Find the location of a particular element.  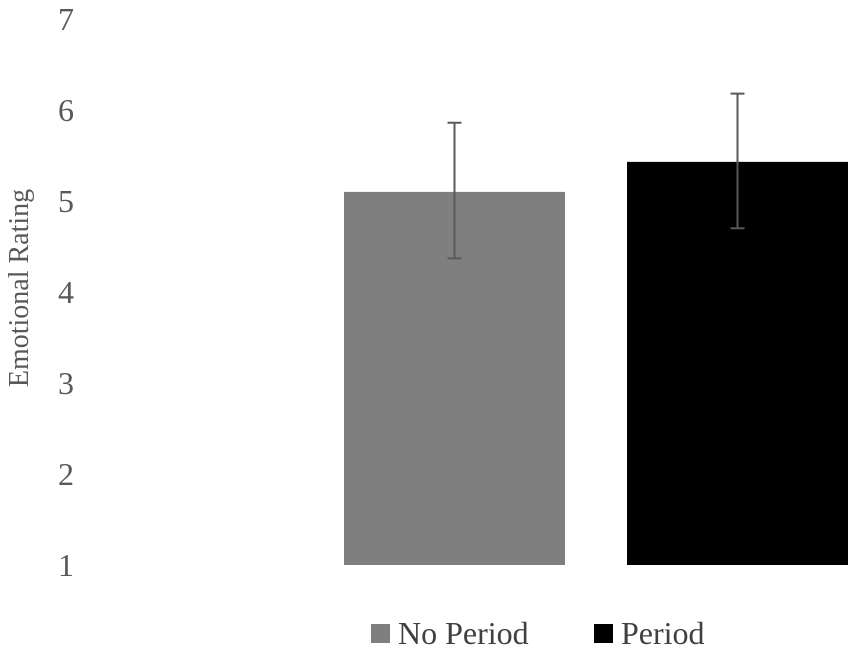

y-tick-label: 4 is located at coordinates (66, 292).